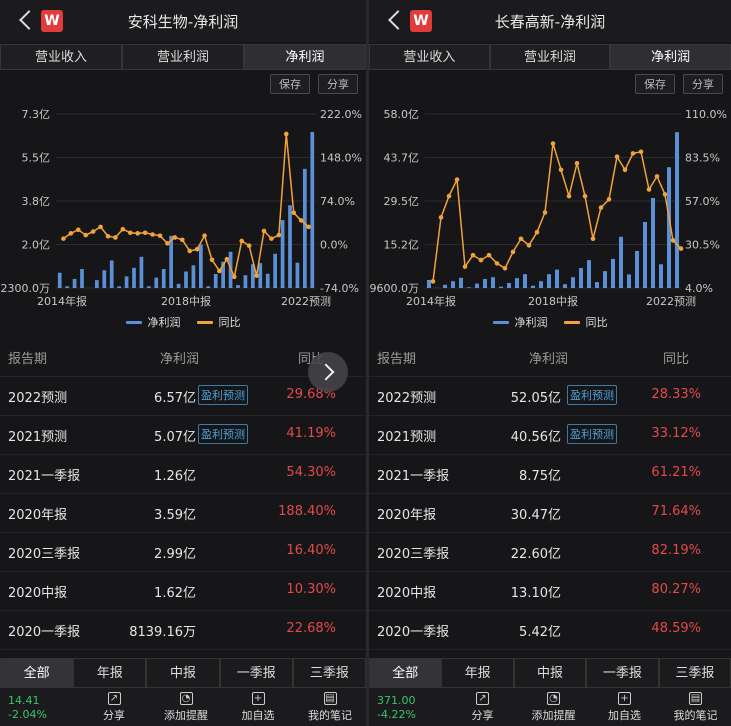 The height and width of the screenshot is (726, 731). Describe the element at coordinates (550, 629) in the screenshot. I see `table-row: 2020一季报 5.42亿 48.59%` at that location.